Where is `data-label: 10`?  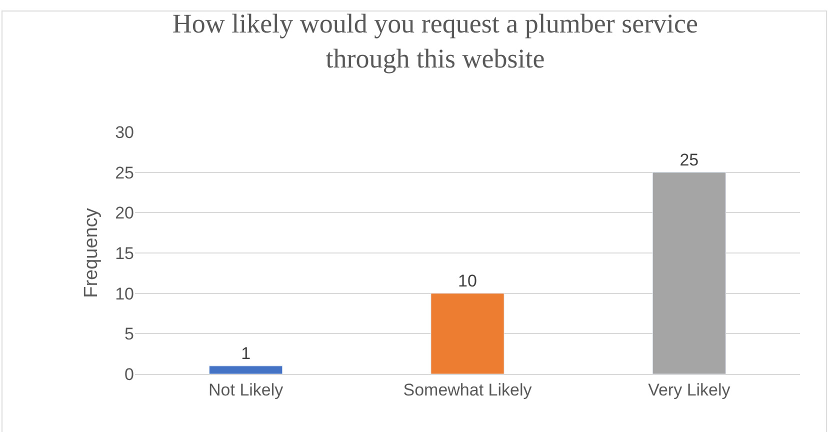 data-label: 10 is located at coordinates (467, 280).